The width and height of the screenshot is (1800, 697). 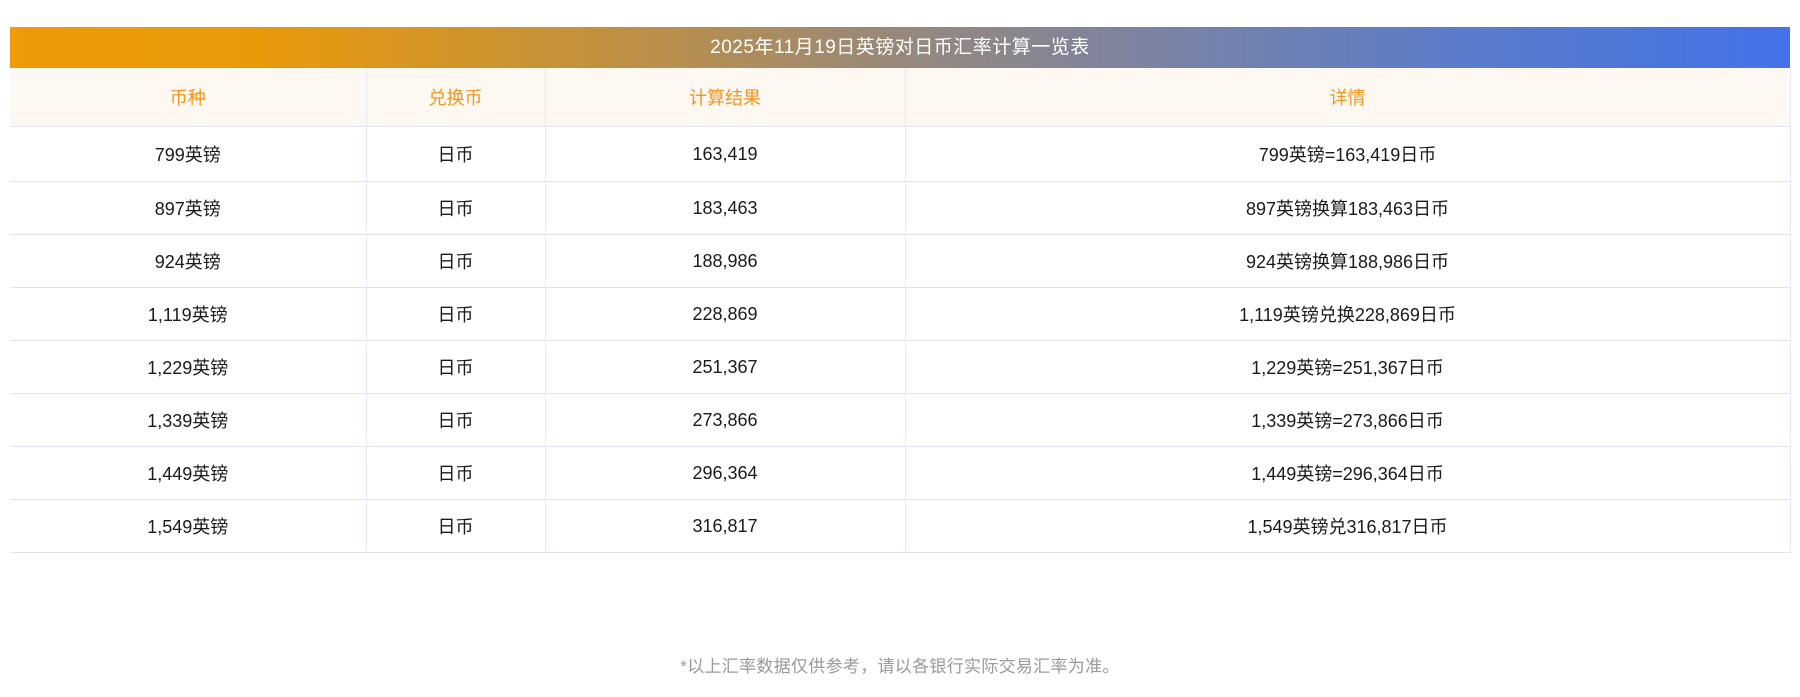 I want to click on table-row: 1,549英镑 日币 316,817 1,549英镑兑316,817日币, so click(x=900, y=526).